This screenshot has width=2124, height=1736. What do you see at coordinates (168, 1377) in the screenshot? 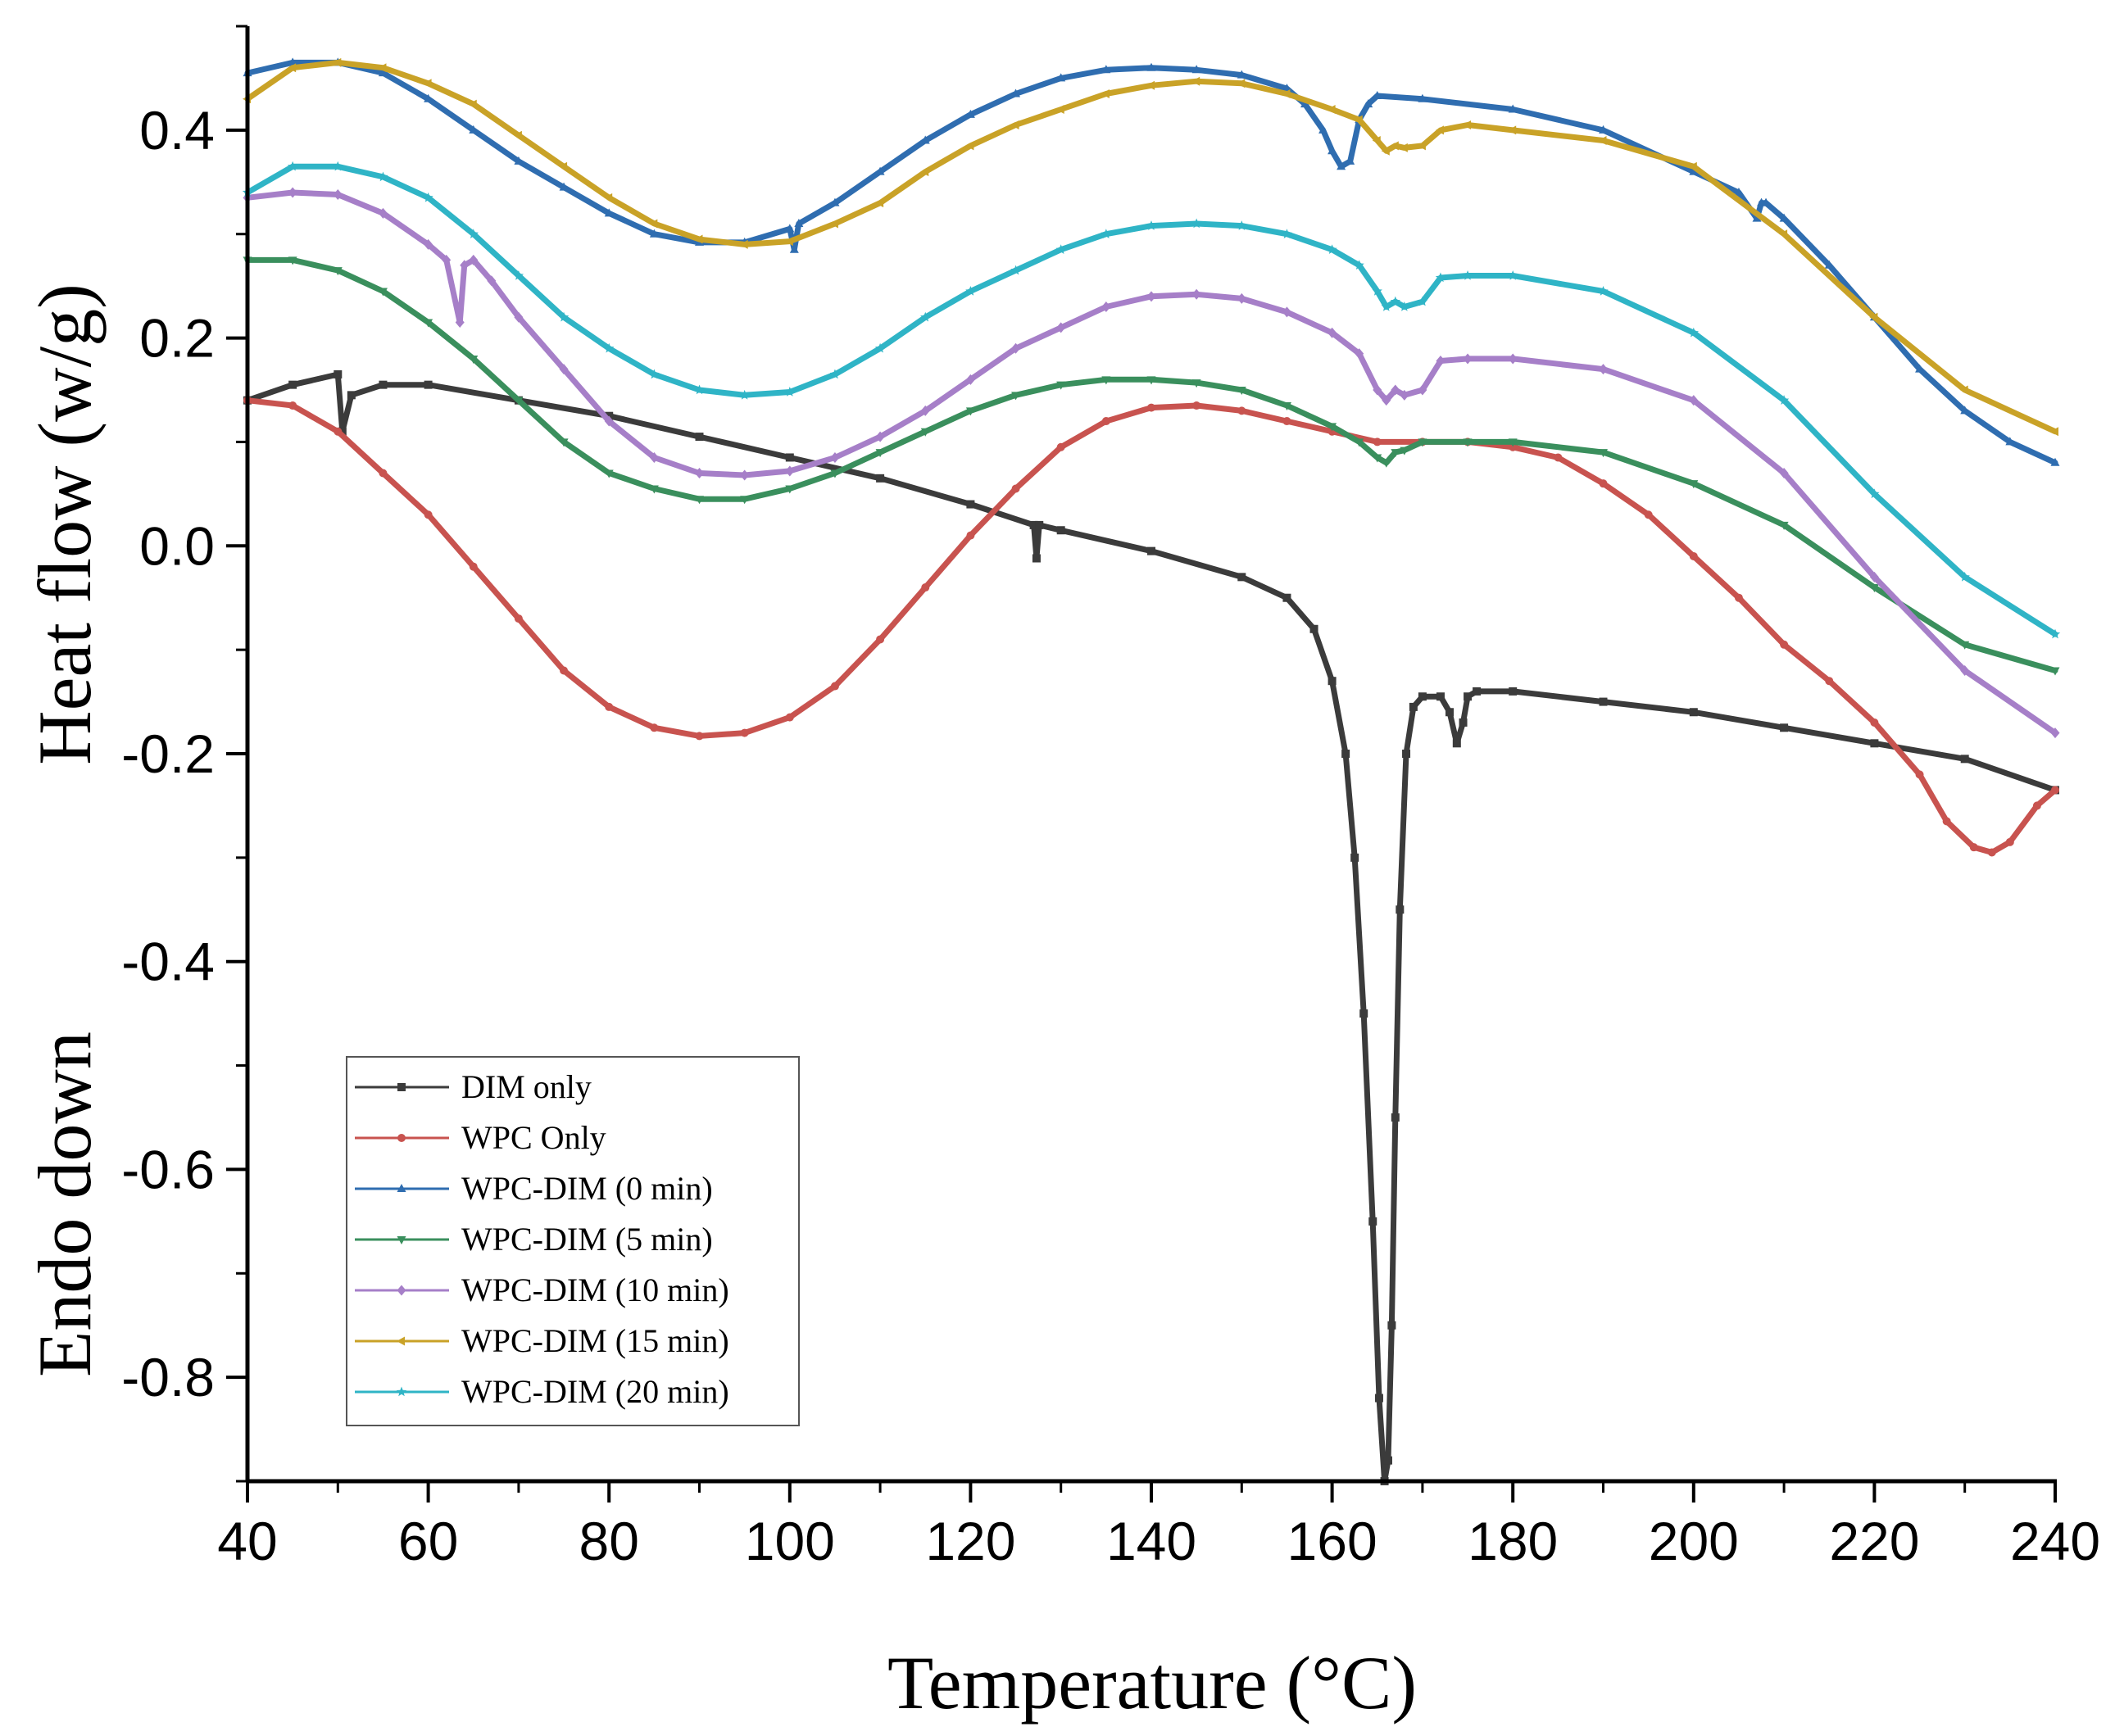
I see `y-tick-label--0.8: -0.8` at bounding box center [168, 1377].